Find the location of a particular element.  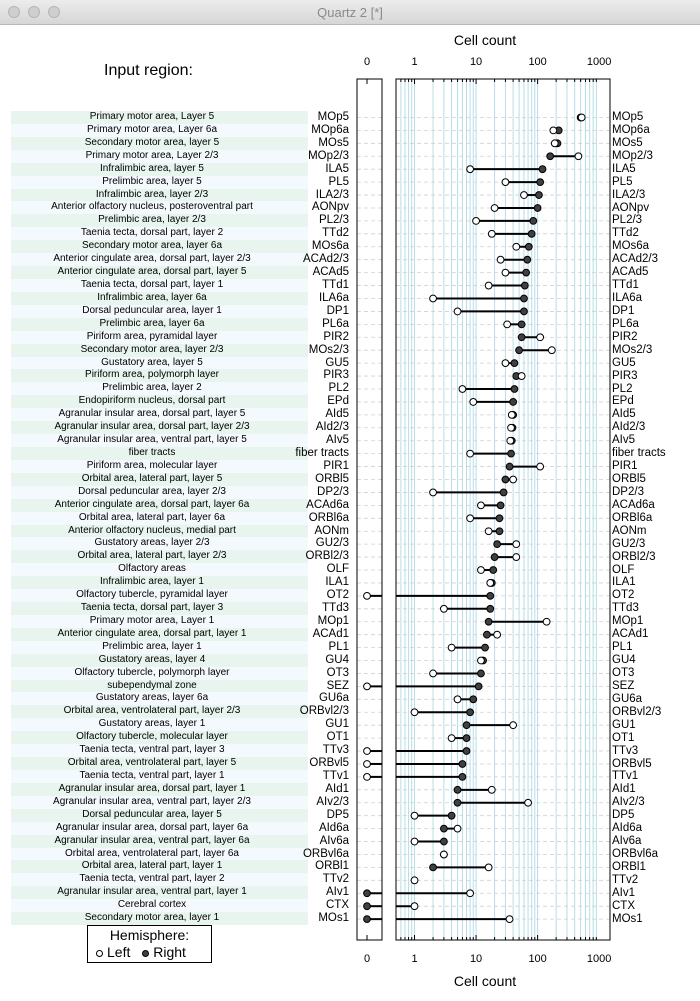

region-abbreviation-left: GU1 is located at coordinates (337, 724).